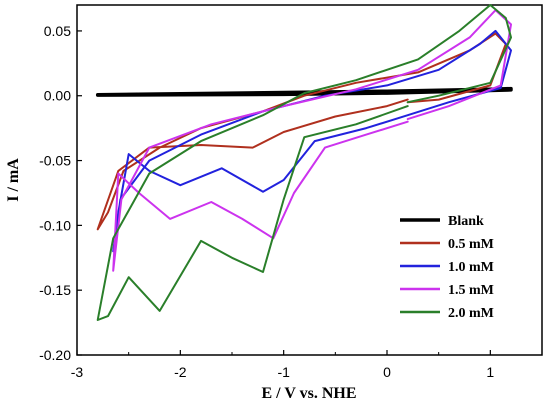 This screenshot has height=405, width=550. What do you see at coordinates (57, 31) in the screenshot?
I see `y-tick-label: 0.05` at bounding box center [57, 31].